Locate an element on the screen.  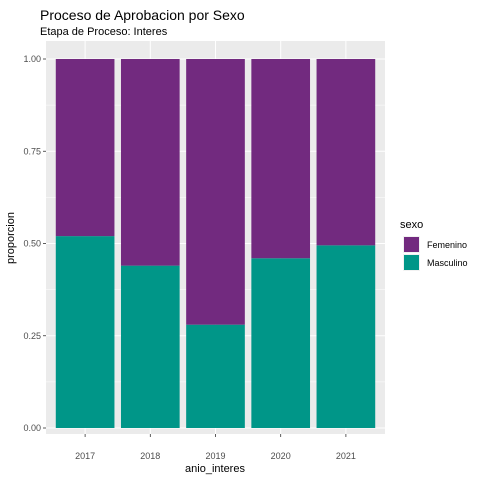
x-tick-label: 2018 is located at coordinates (150, 456).